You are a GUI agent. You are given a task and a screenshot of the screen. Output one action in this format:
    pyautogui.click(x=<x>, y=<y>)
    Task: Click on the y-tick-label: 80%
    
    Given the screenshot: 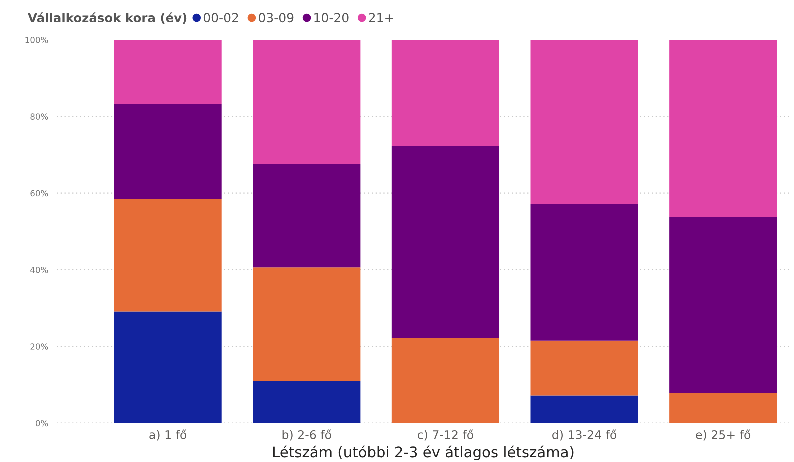 What is the action you would take?
    pyautogui.click(x=39, y=117)
    